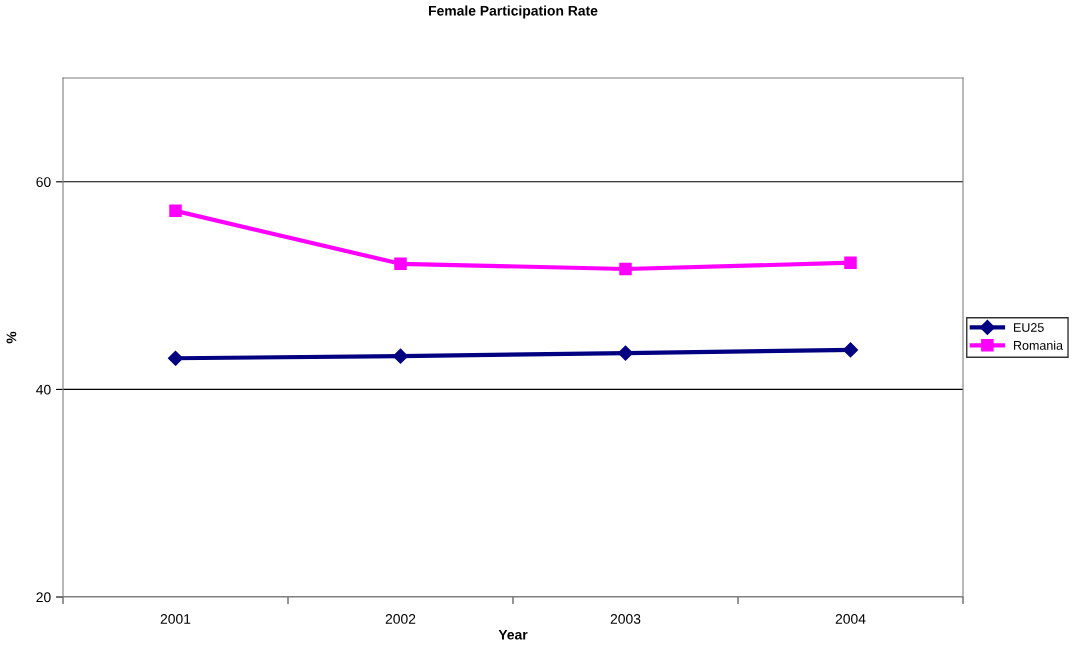  Describe the element at coordinates (513, 12) in the screenshot. I see `chart-title: Female Participation Rate` at that location.